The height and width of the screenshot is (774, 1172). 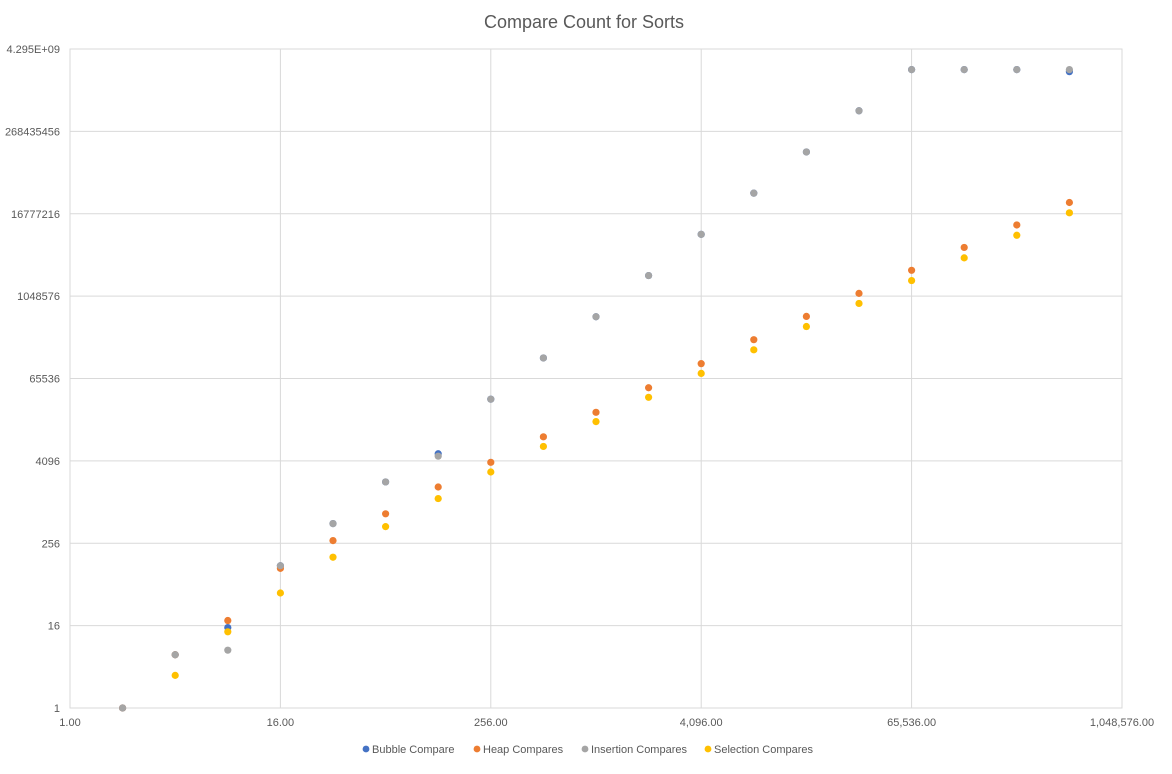 I want to click on x-tick-label: 65,536.00, so click(x=911, y=723).